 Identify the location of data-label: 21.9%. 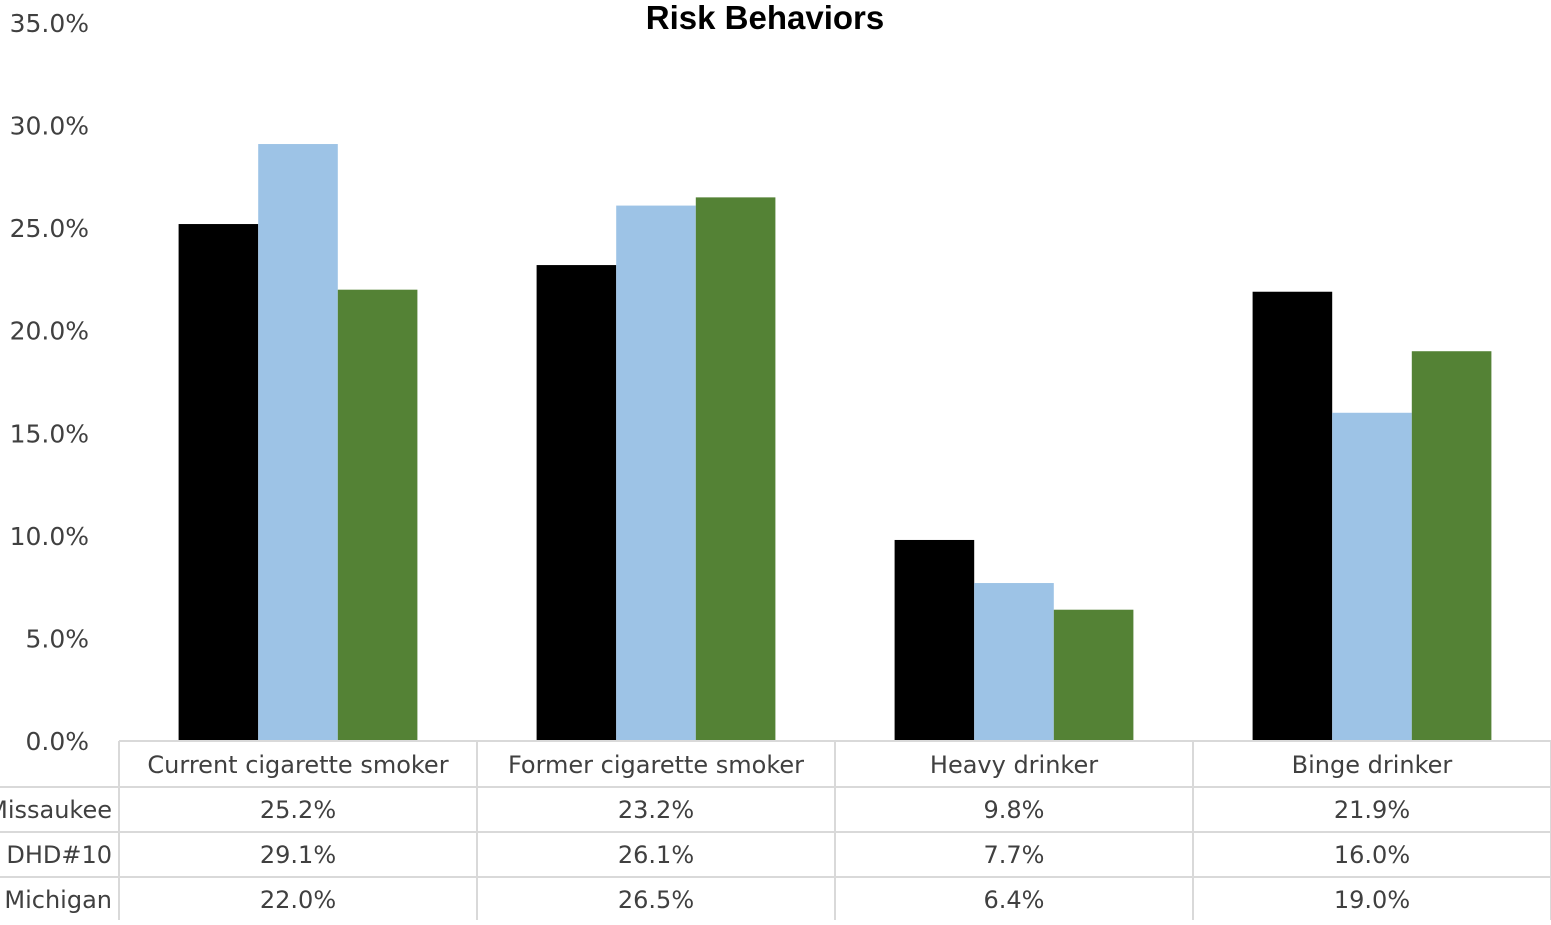
(1372, 810).